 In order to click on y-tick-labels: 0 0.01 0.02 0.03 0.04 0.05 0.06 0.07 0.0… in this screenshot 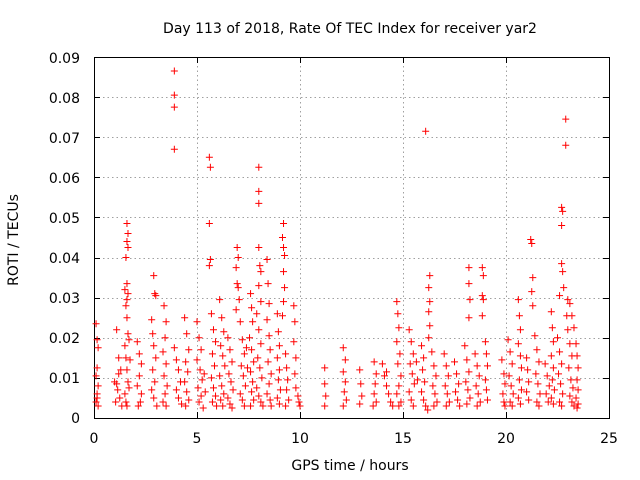, I will do `click(64, 239)`.